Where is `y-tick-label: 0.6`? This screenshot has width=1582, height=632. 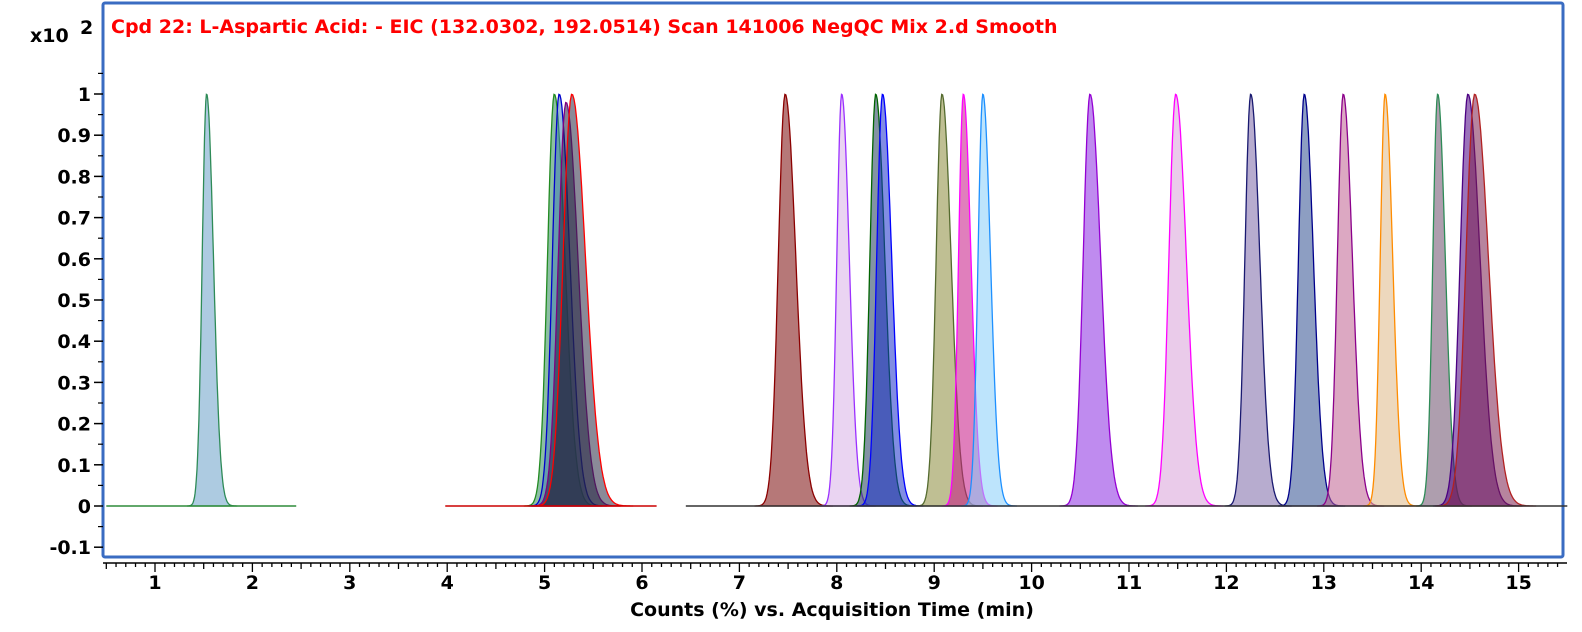
y-tick-label: 0.6 is located at coordinates (74, 260).